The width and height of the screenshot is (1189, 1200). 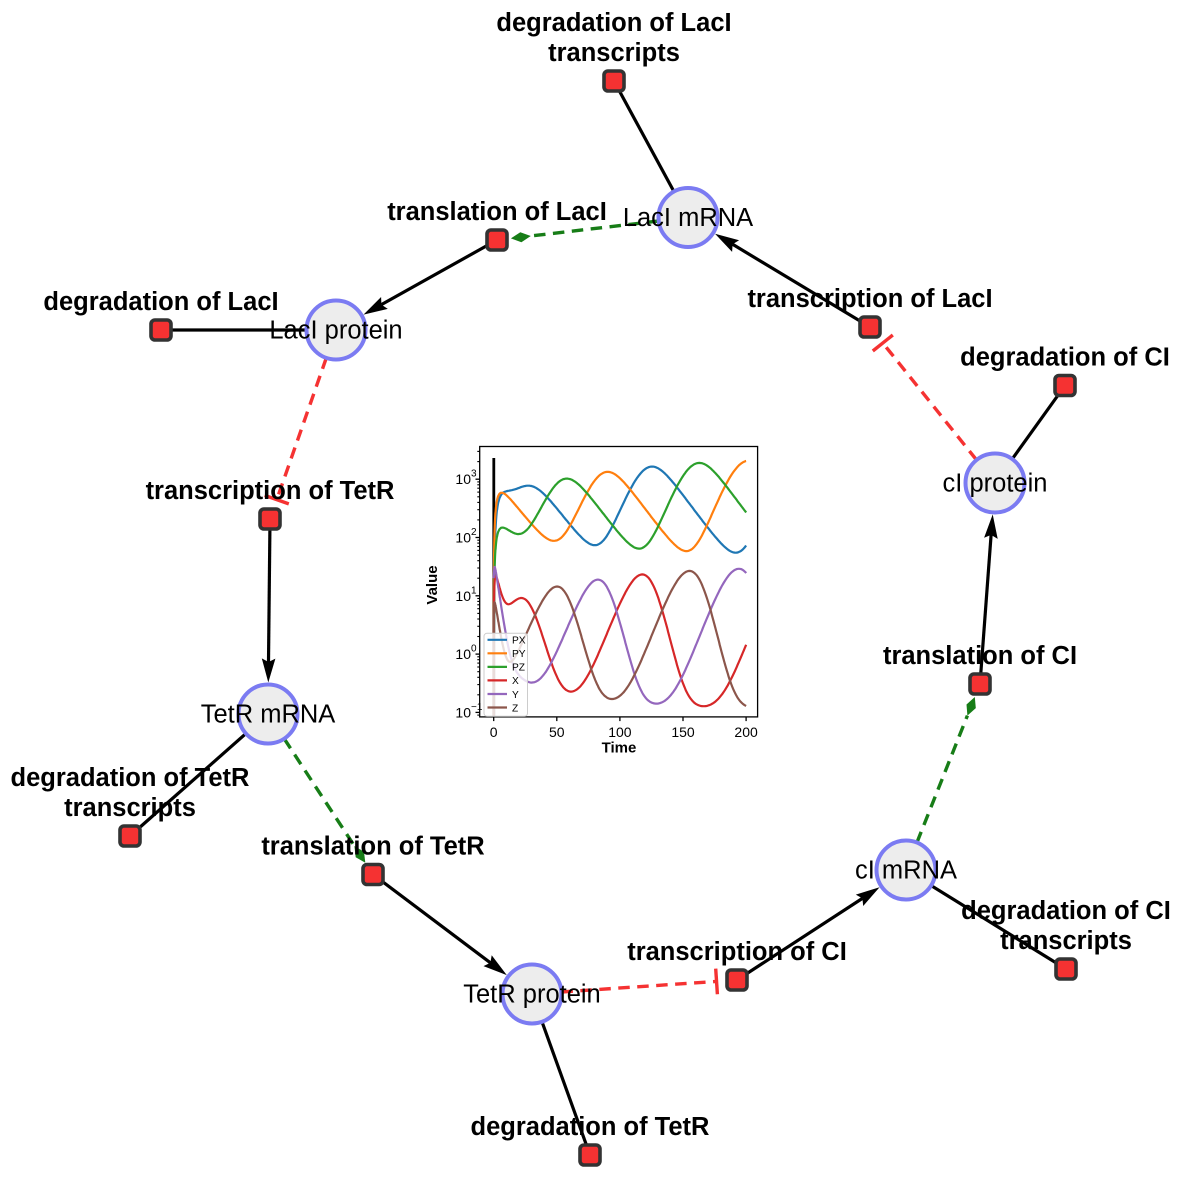 What do you see at coordinates (268, 715) in the screenshot?
I see `svg-text: TetR mRNA` at bounding box center [268, 715].